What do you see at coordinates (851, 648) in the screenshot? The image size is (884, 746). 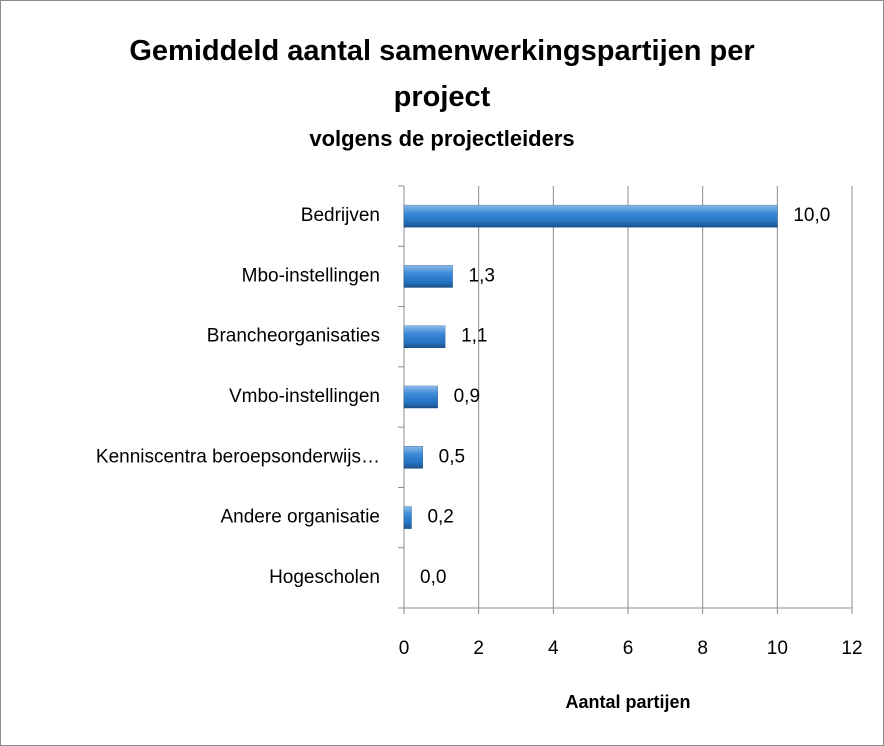 I see `x-tick-label: 12` at bounding box center [851, 648].